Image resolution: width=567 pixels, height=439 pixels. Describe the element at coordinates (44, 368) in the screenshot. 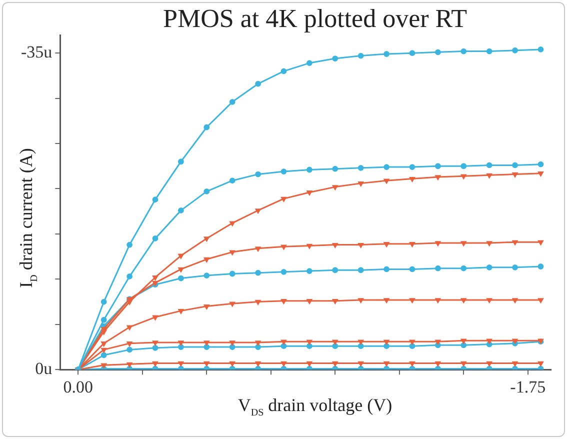

I see `y-tick-label: 0u` at that location.